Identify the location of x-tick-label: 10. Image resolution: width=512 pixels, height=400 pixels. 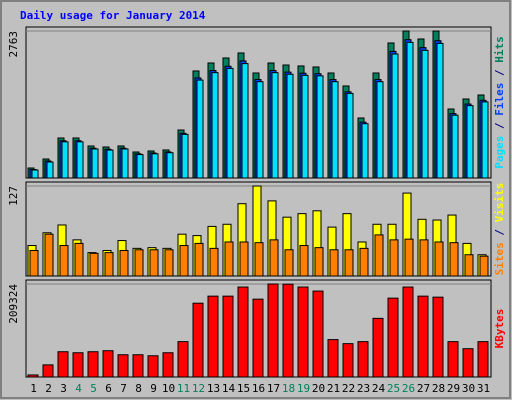
(168, 388).